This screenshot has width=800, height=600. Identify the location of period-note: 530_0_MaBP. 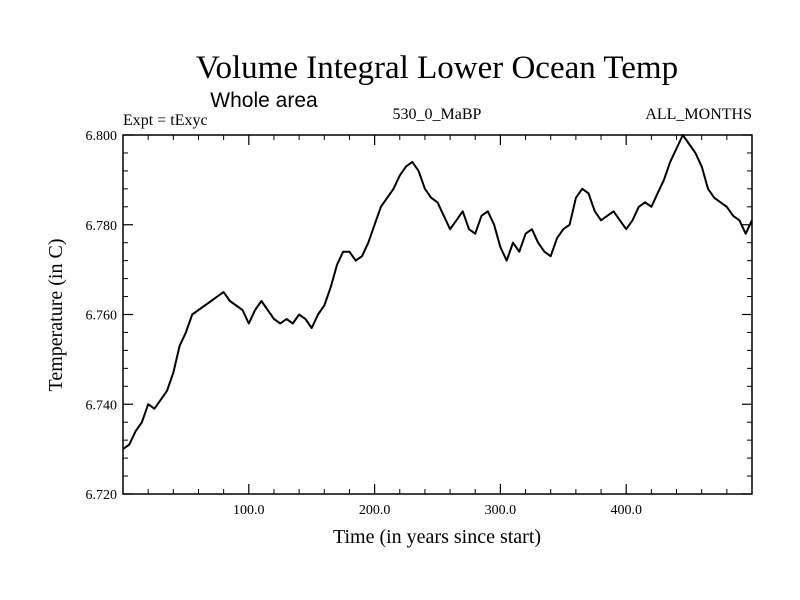
(437, 114).